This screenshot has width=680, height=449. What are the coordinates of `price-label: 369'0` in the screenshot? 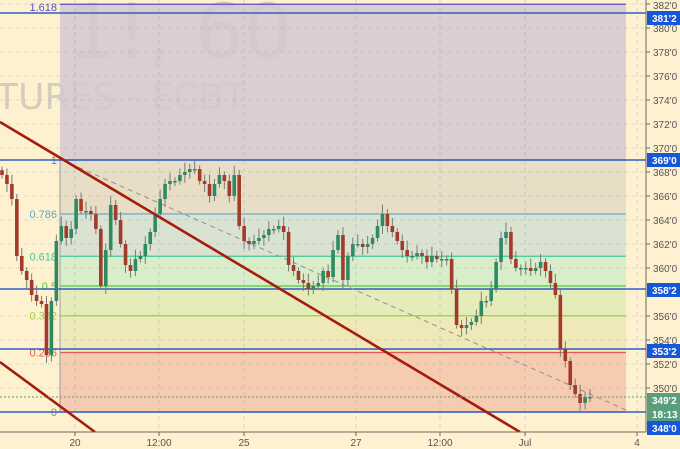 It's located at (664, 161).